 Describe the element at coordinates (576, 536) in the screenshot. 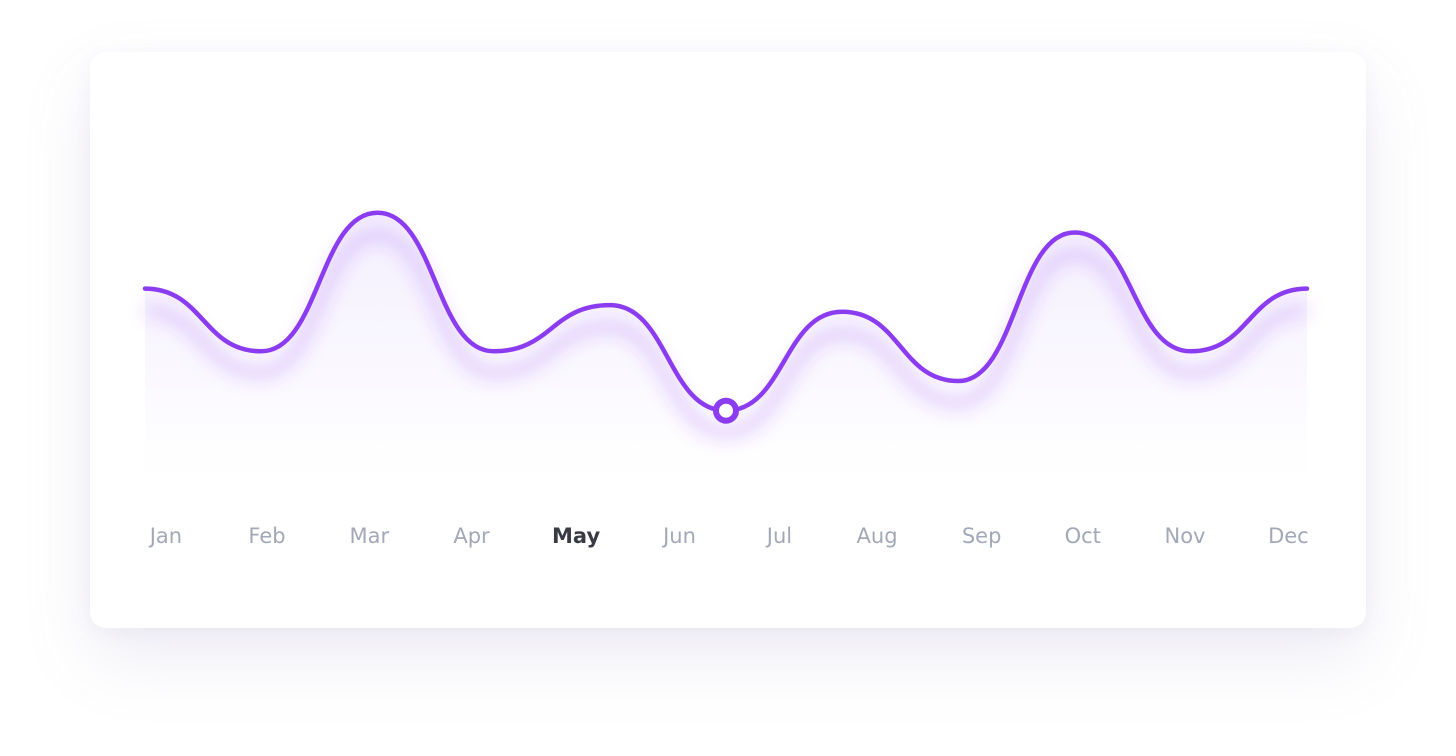

I see `x-tick-label: May` at that location.